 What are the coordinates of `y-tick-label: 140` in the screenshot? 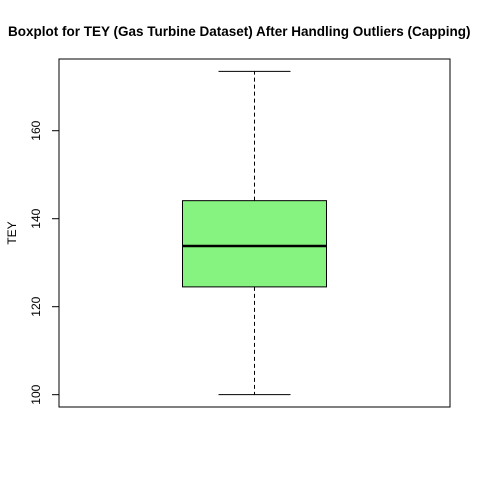 It's located at (36, 218).